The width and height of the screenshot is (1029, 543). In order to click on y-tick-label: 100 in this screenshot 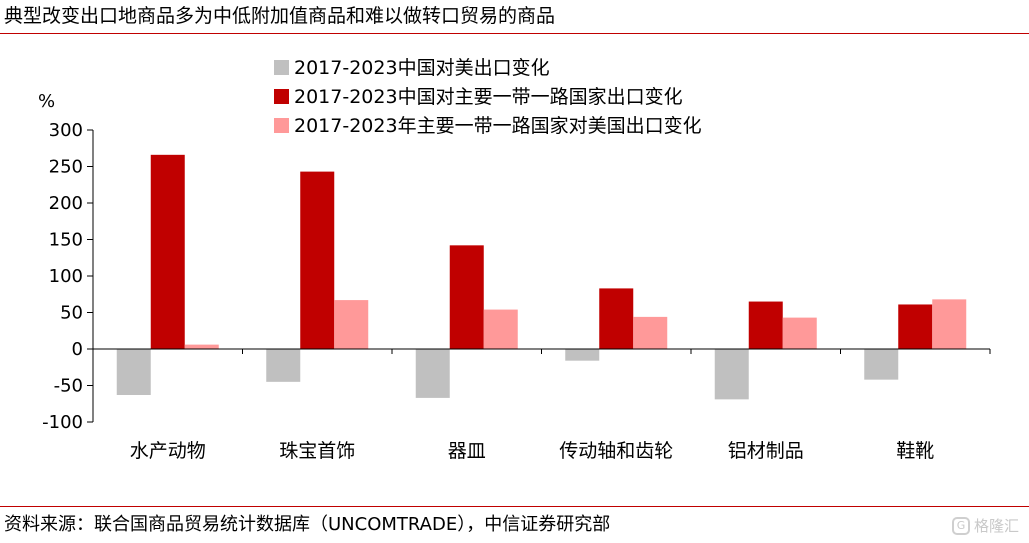, I will do `click(66, 276)`.